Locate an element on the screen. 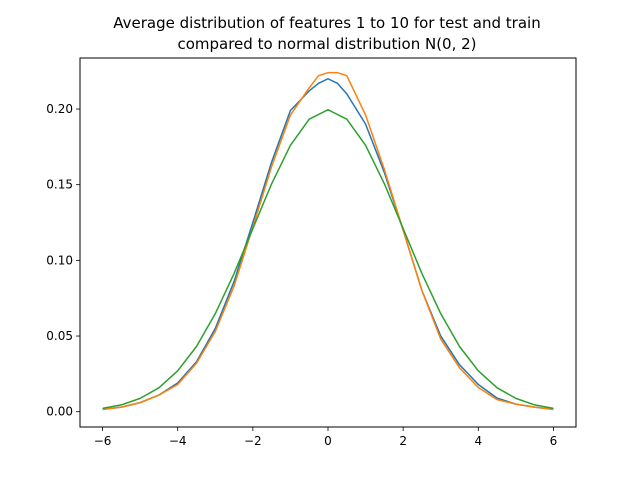 This screenshot has height=480, width=640. x-tick-label: 4 is located at coordinates (478, 441).